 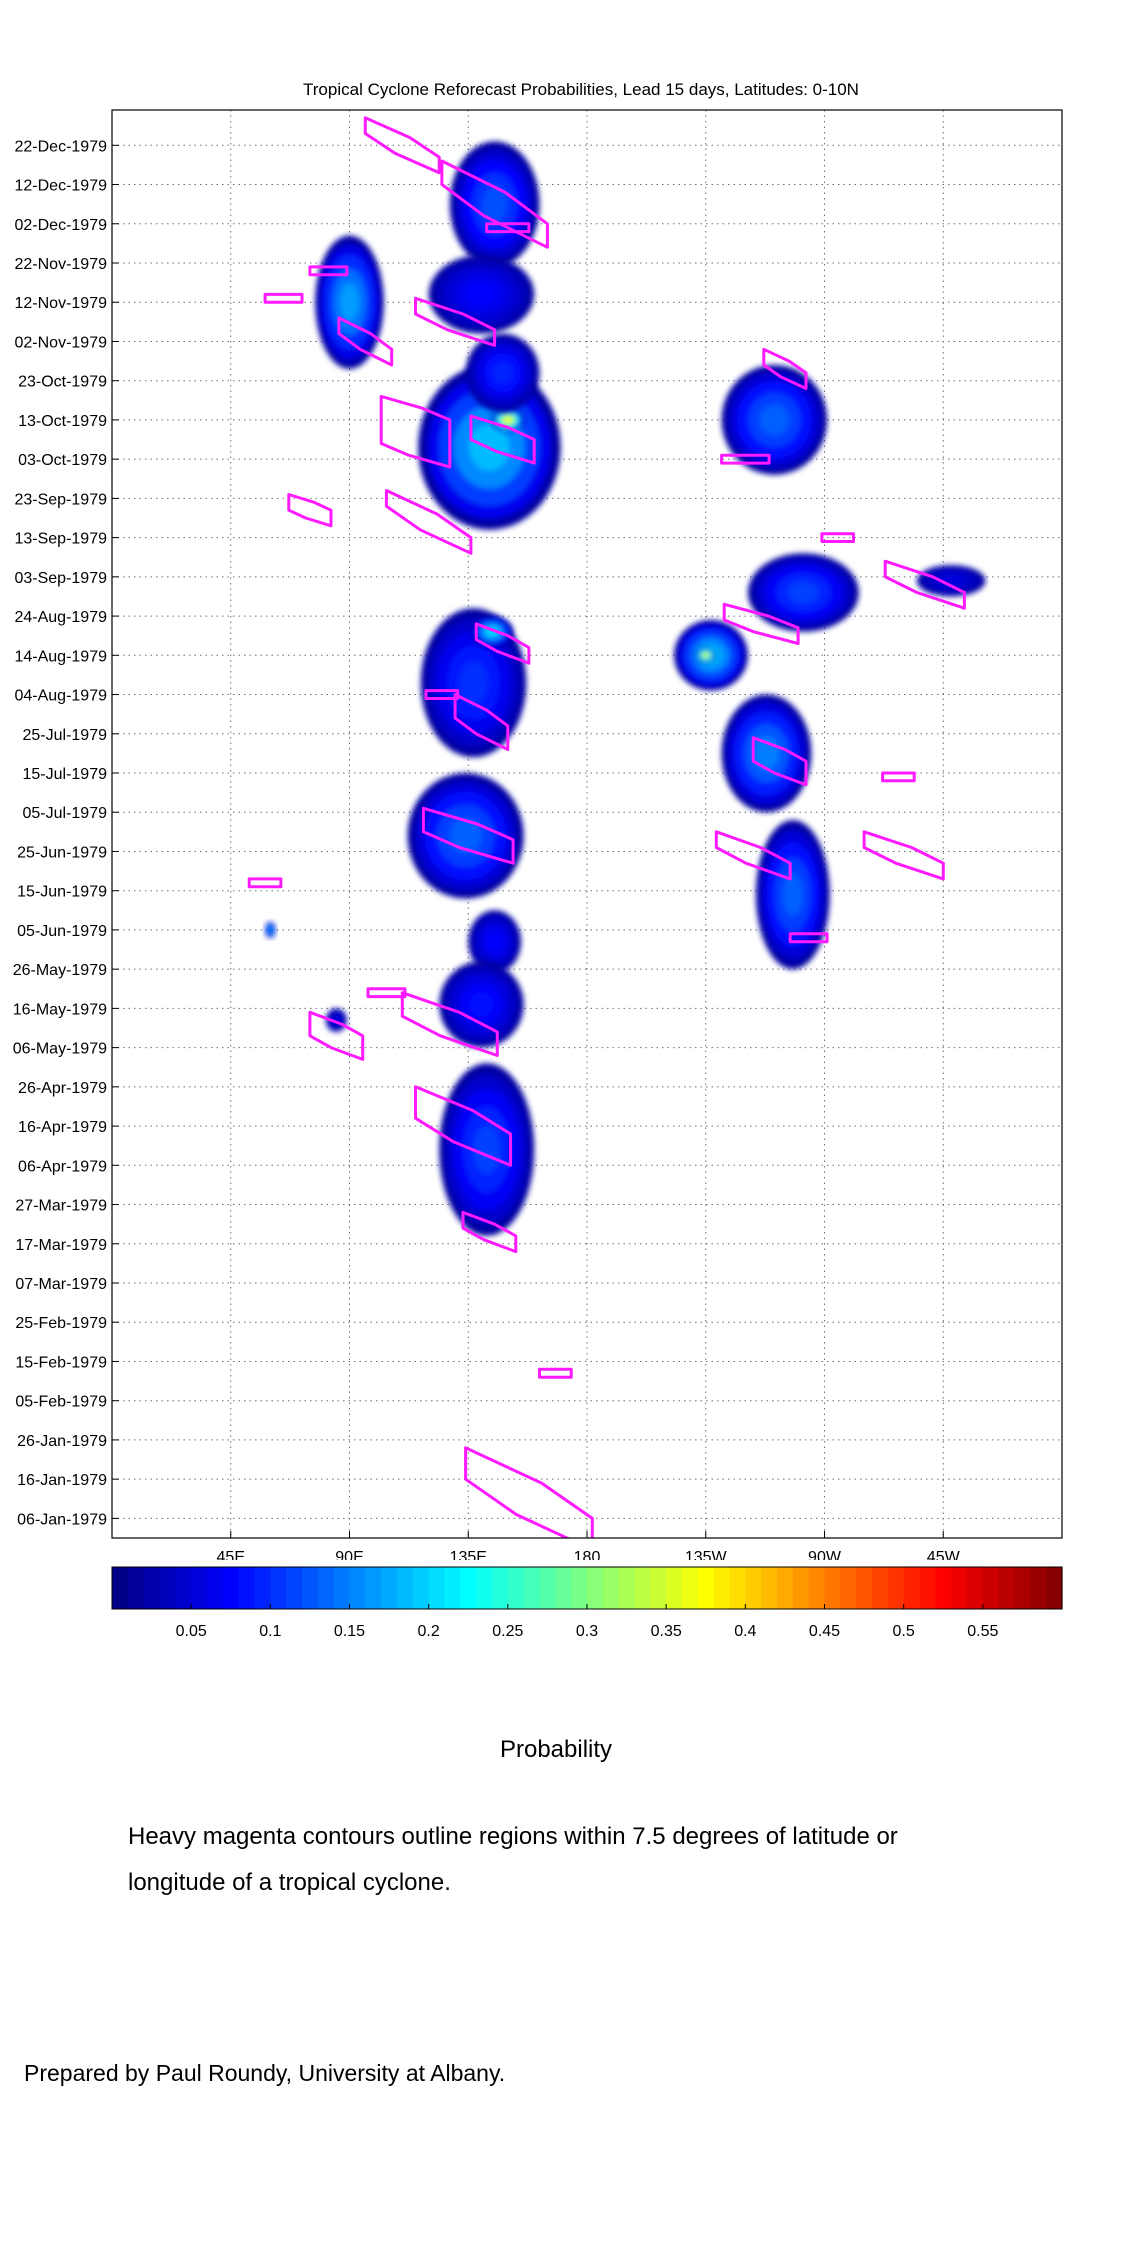 I want to click on colorbar-ticks: 0.05 0.1 0.15 0.2 0.25 0.3 0.35 0.4 0.45 0.5 0.55, so click(x=587, y=1622).